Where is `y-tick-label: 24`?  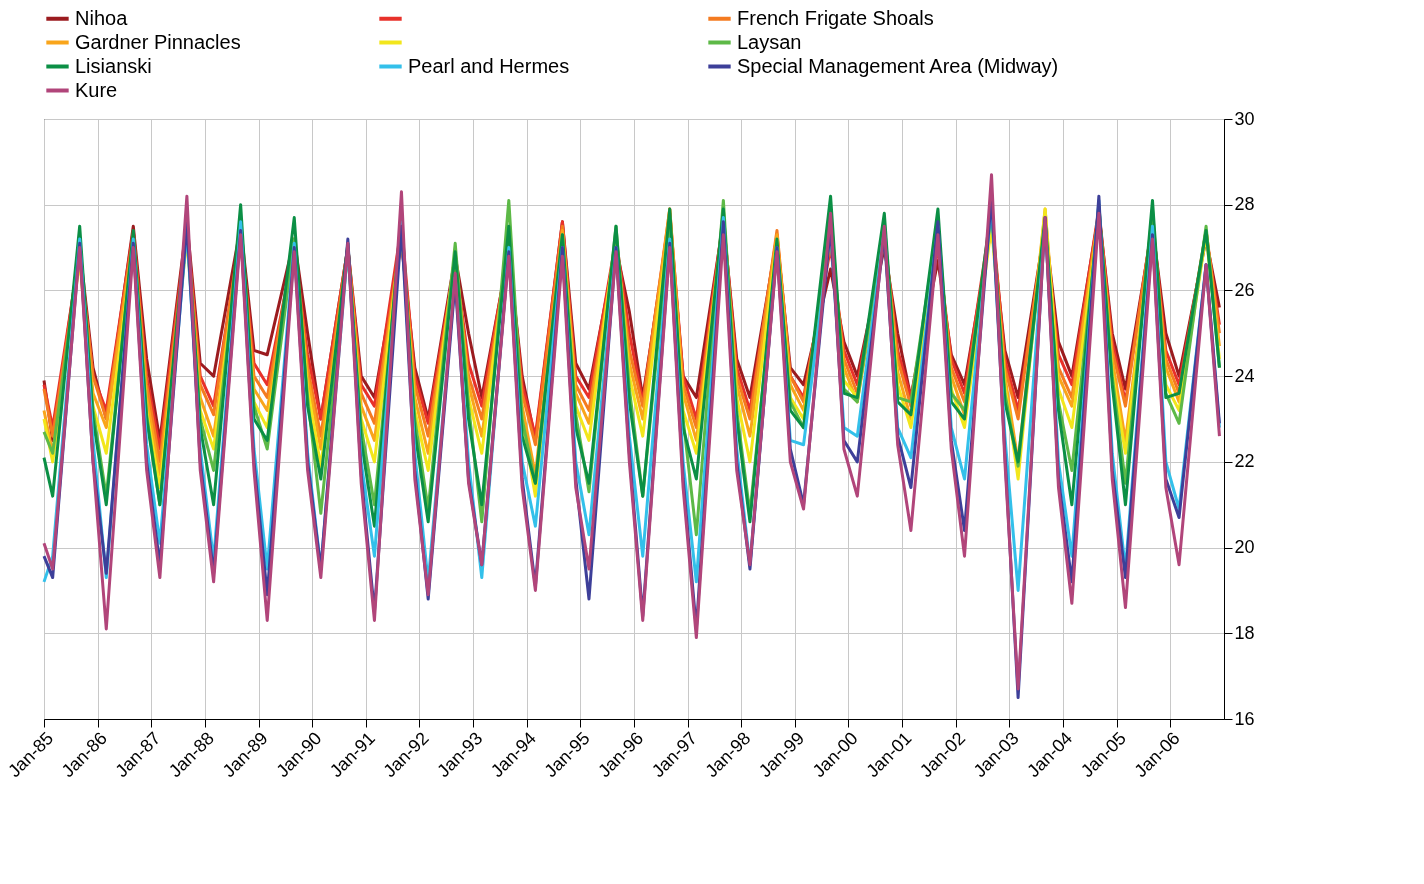 y-tick-label: 24 is located at coordinates (1244, 375).